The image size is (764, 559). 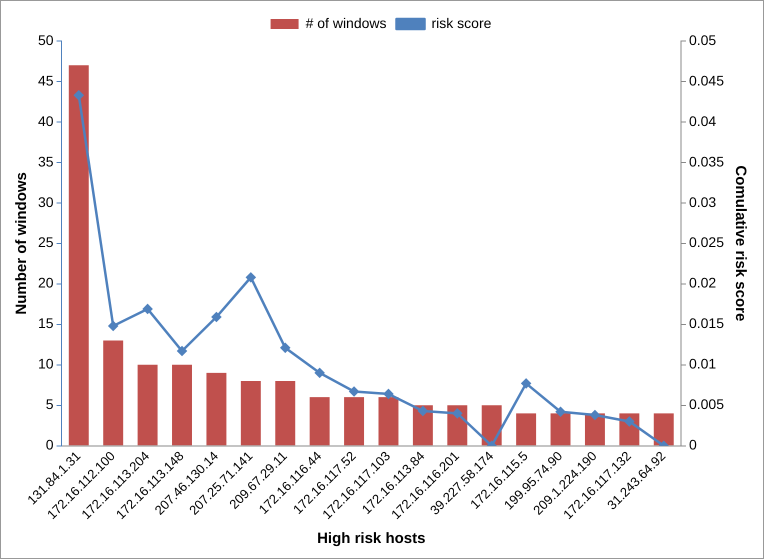 What do you see at coordinates (702, 282) in the screenshot?
I see `y2-tick-label: 0.02` at bounding box center [702, 282].